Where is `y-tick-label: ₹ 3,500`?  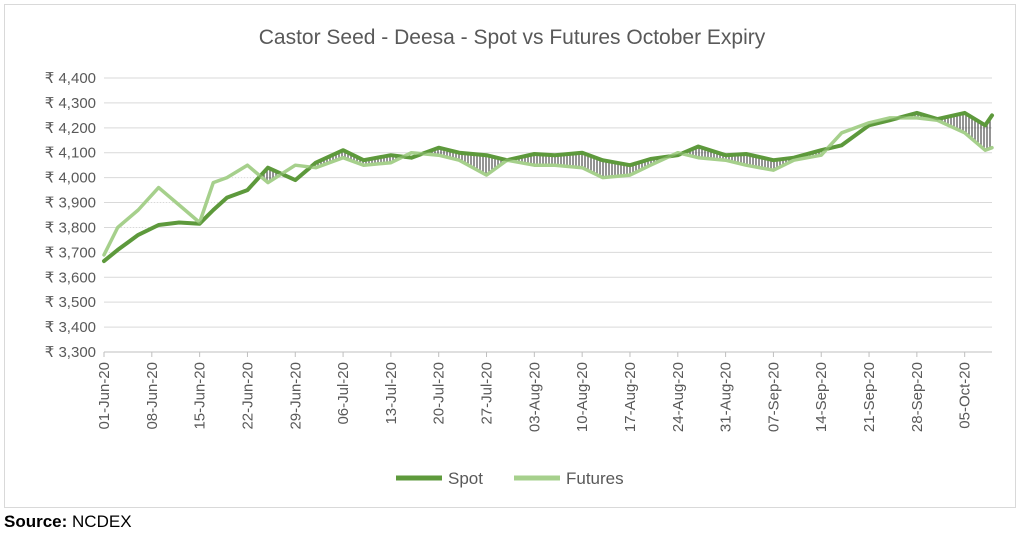
y-tick-label: ₹ 3,500 is located at coordinates (70, 302).